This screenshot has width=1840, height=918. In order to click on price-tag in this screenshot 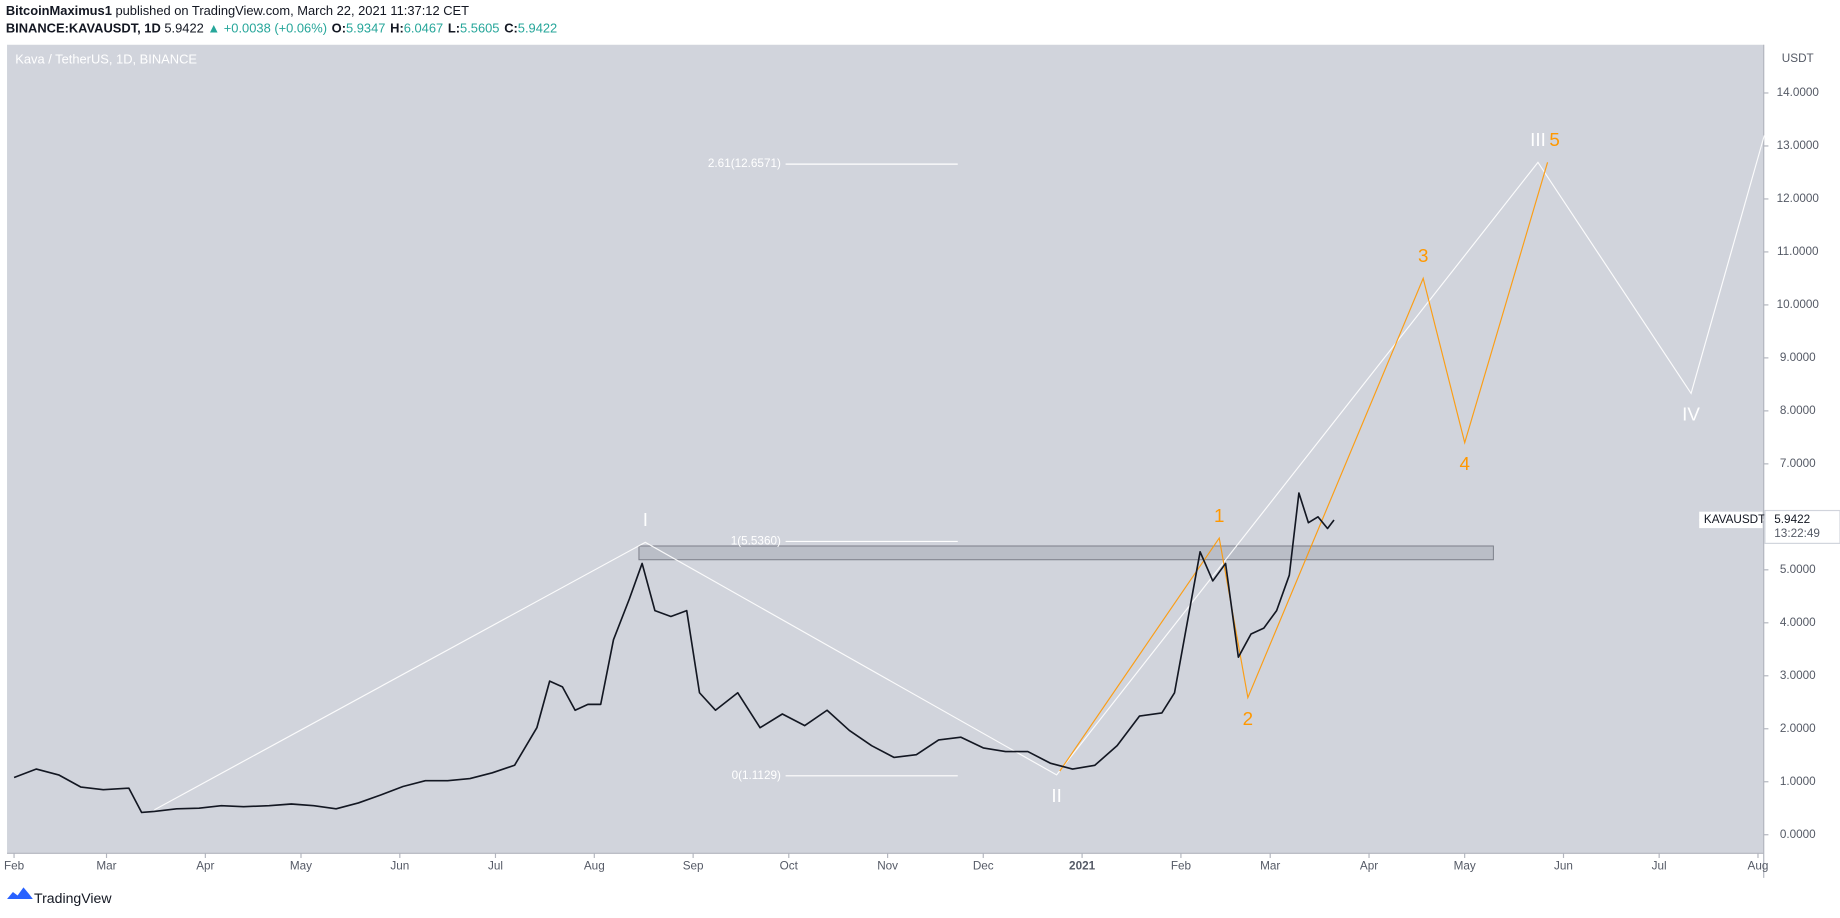, I will do `click(1802, 526)`.